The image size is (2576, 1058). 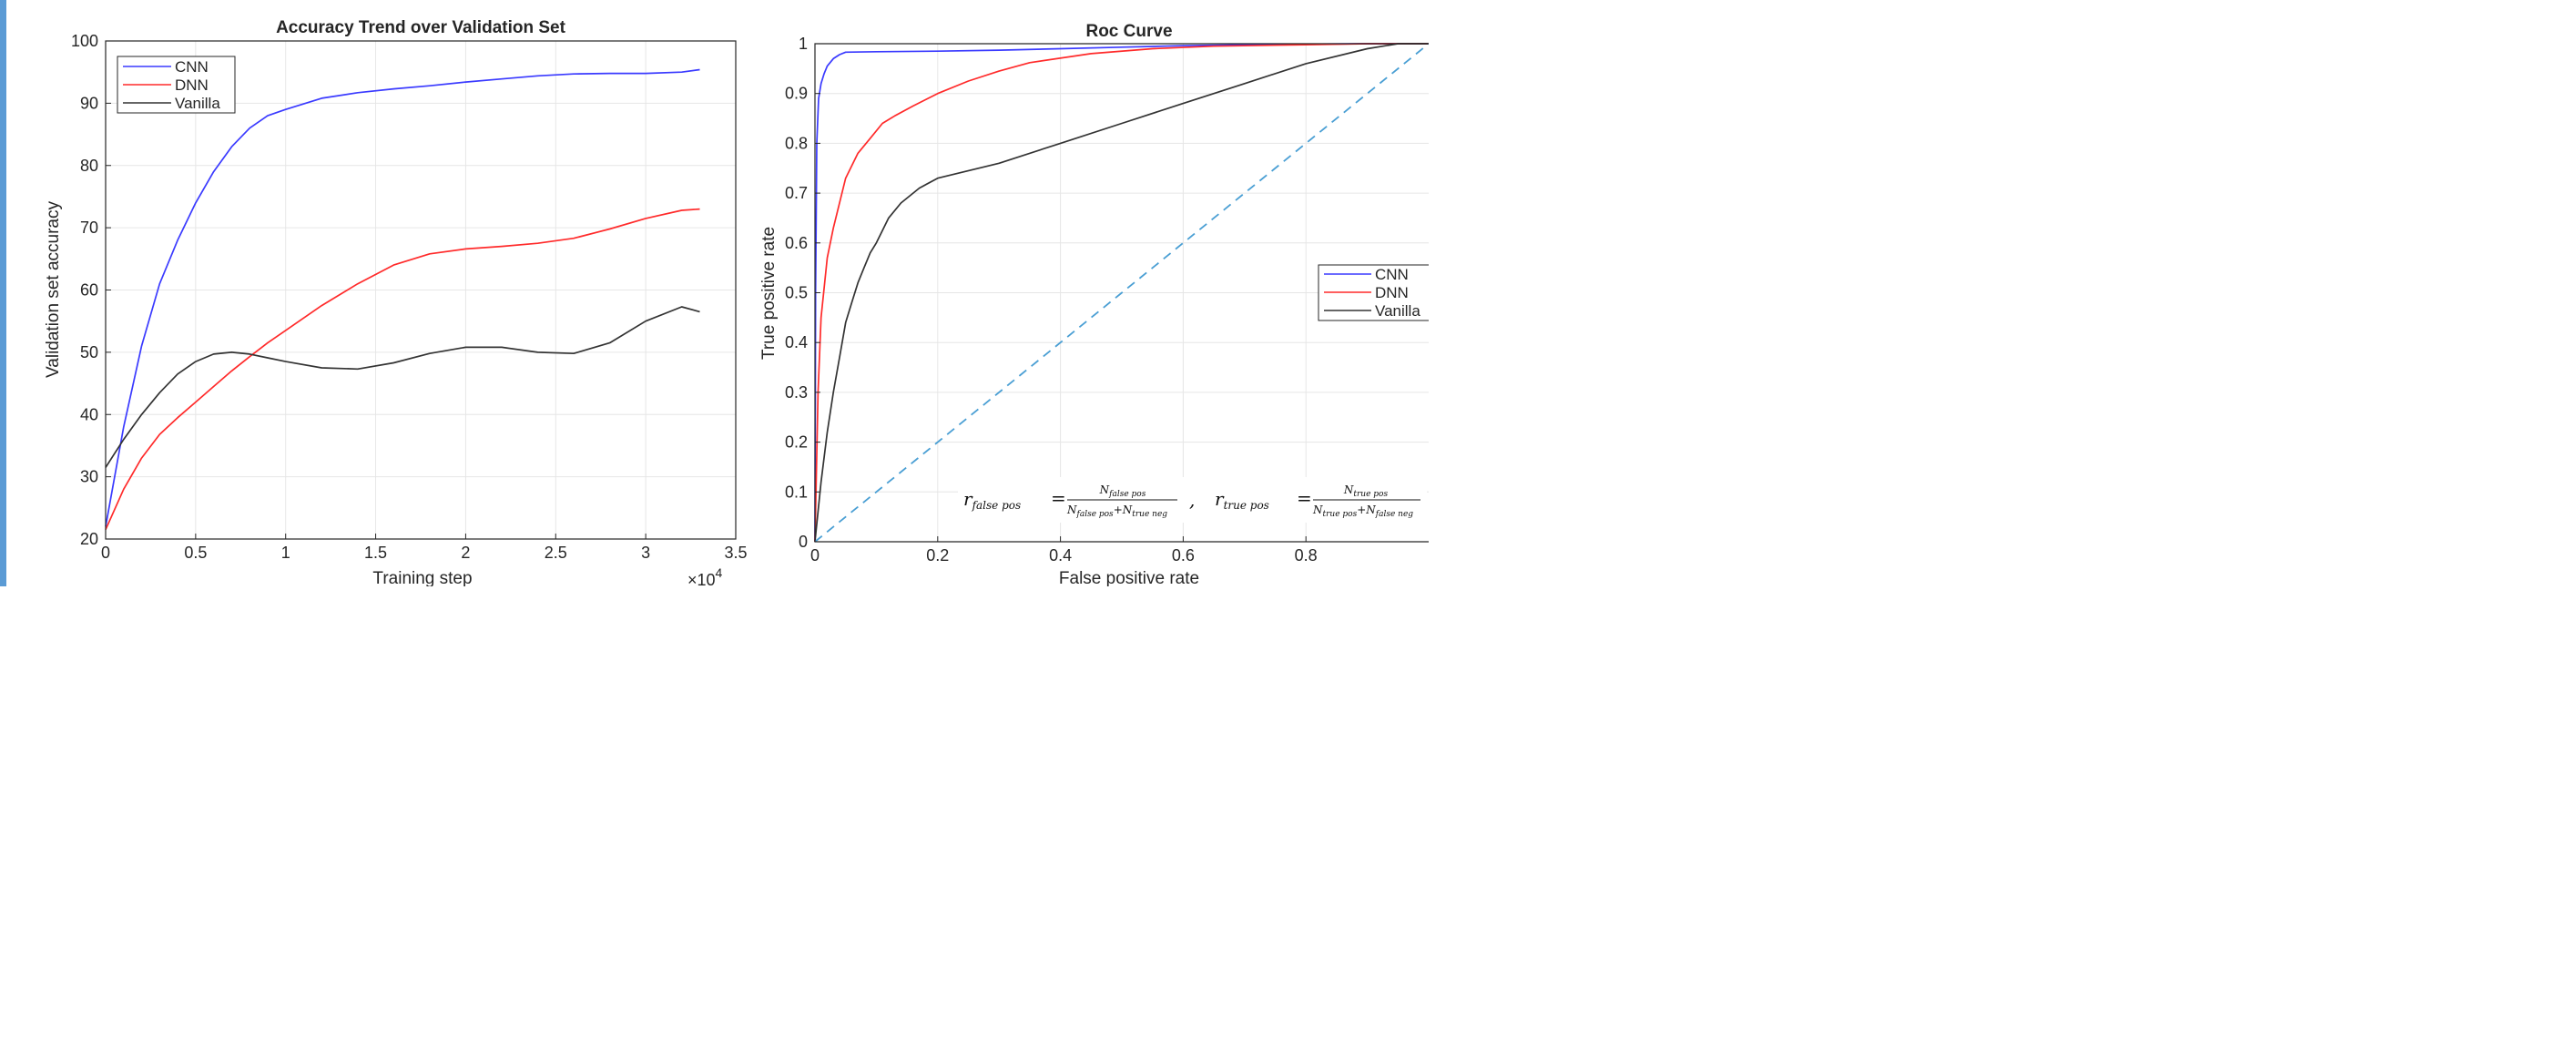 What do you see at coordinates (89, 103) in the screenshot?
I see `y-tick-label: 90` at bounding box center [89, 103].